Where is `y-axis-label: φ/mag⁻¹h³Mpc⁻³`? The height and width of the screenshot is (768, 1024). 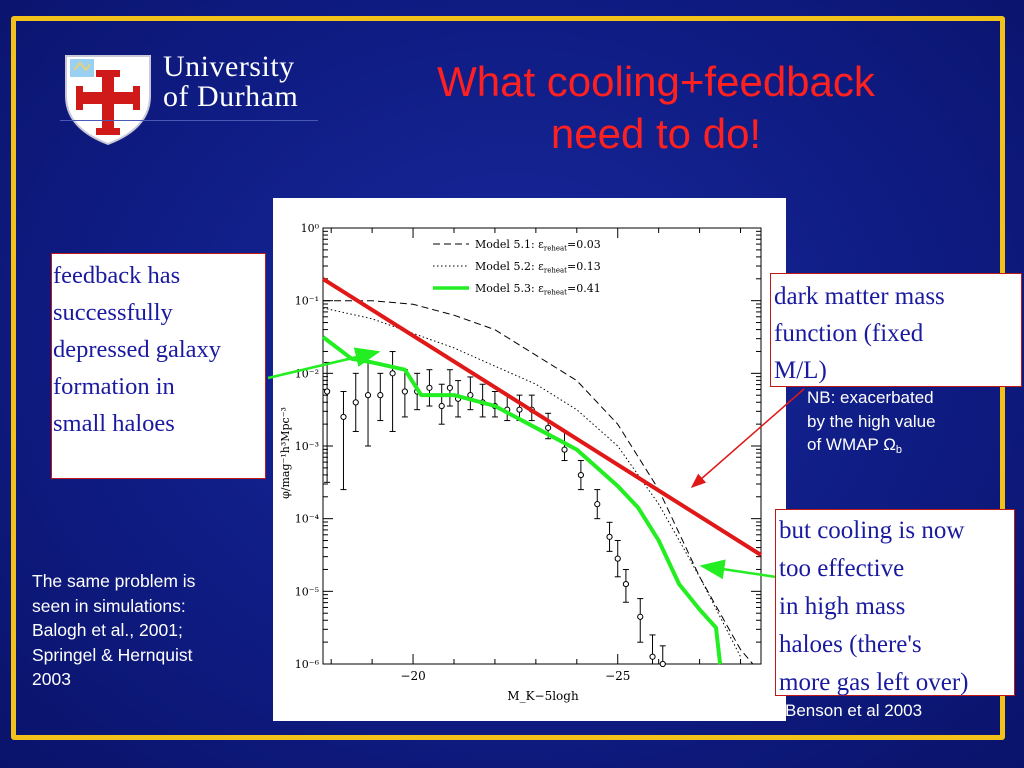 y-axis-label: φ/mag⁻¹h³Mpc⁻³ is located at coordinates (285, 453).